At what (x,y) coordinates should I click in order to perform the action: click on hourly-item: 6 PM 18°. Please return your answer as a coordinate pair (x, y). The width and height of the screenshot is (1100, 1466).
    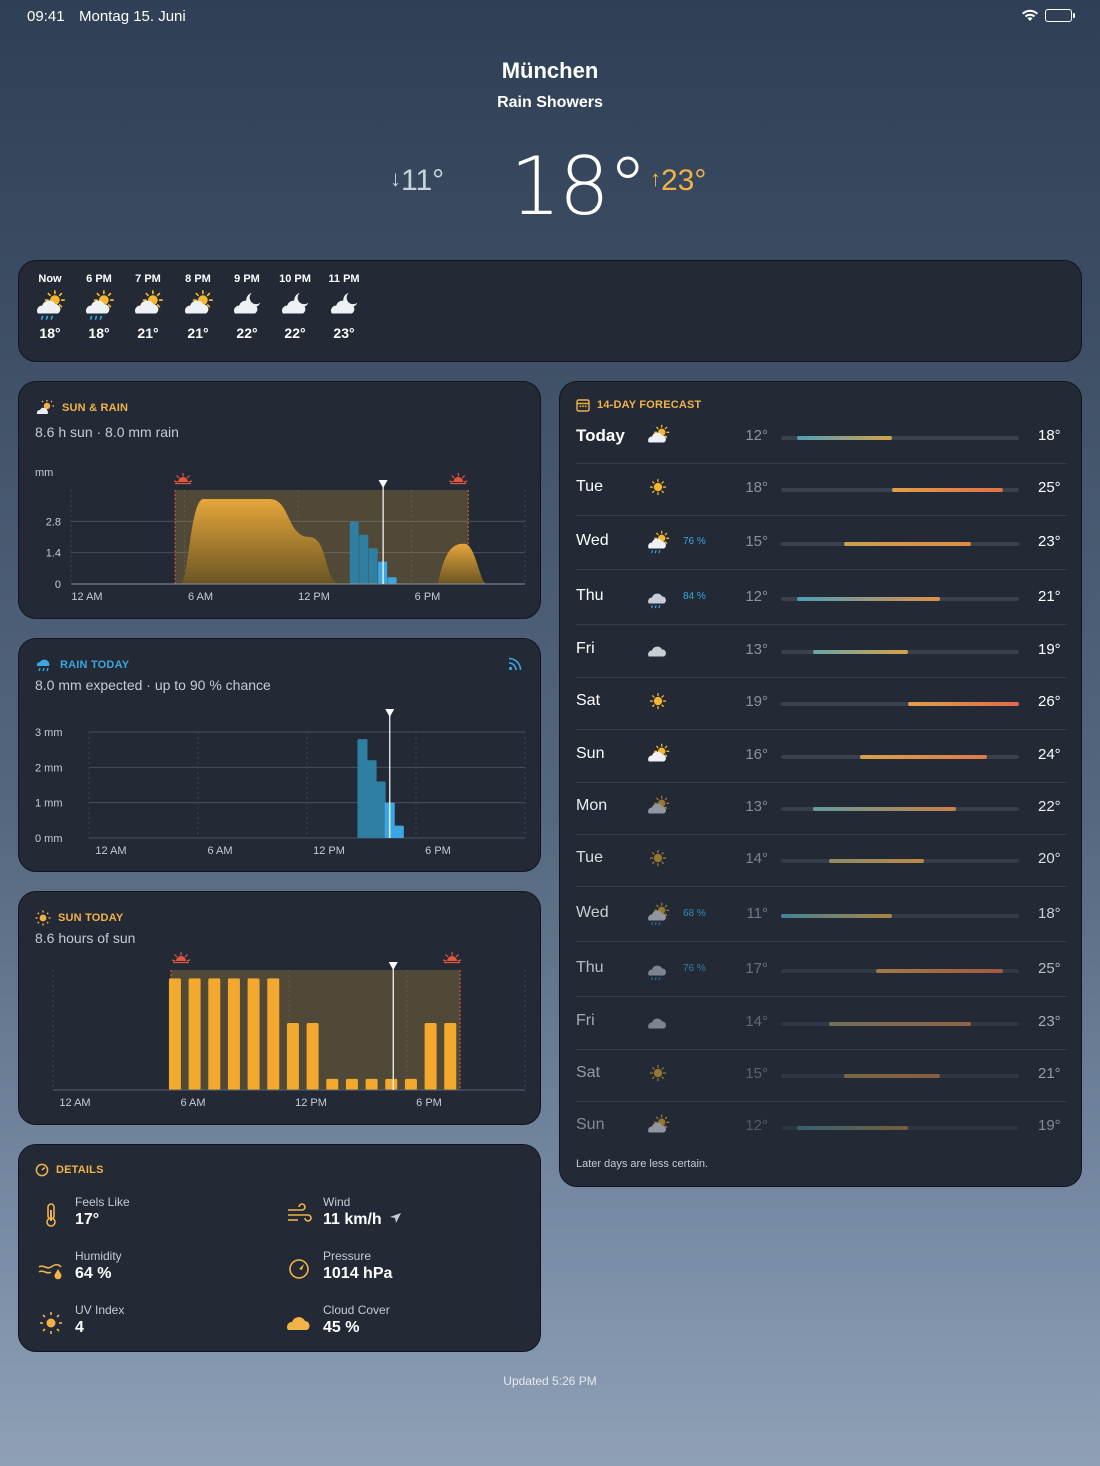
    Looking at the image, I should click on (99, 307).